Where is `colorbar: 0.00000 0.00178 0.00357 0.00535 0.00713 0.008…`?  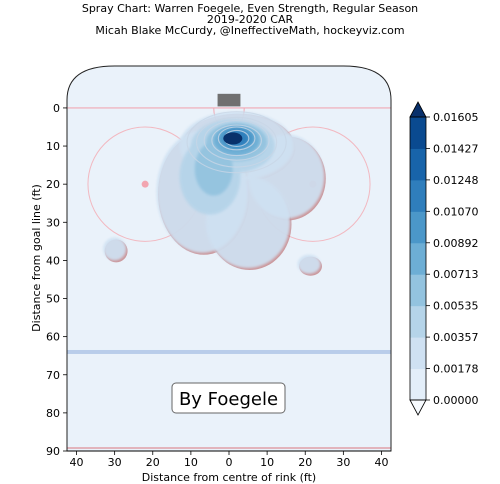
colorbar: 0.00000 0.00178 0.00357 0.00535 0.00713 0.008… is located at coordinates (444, 258).